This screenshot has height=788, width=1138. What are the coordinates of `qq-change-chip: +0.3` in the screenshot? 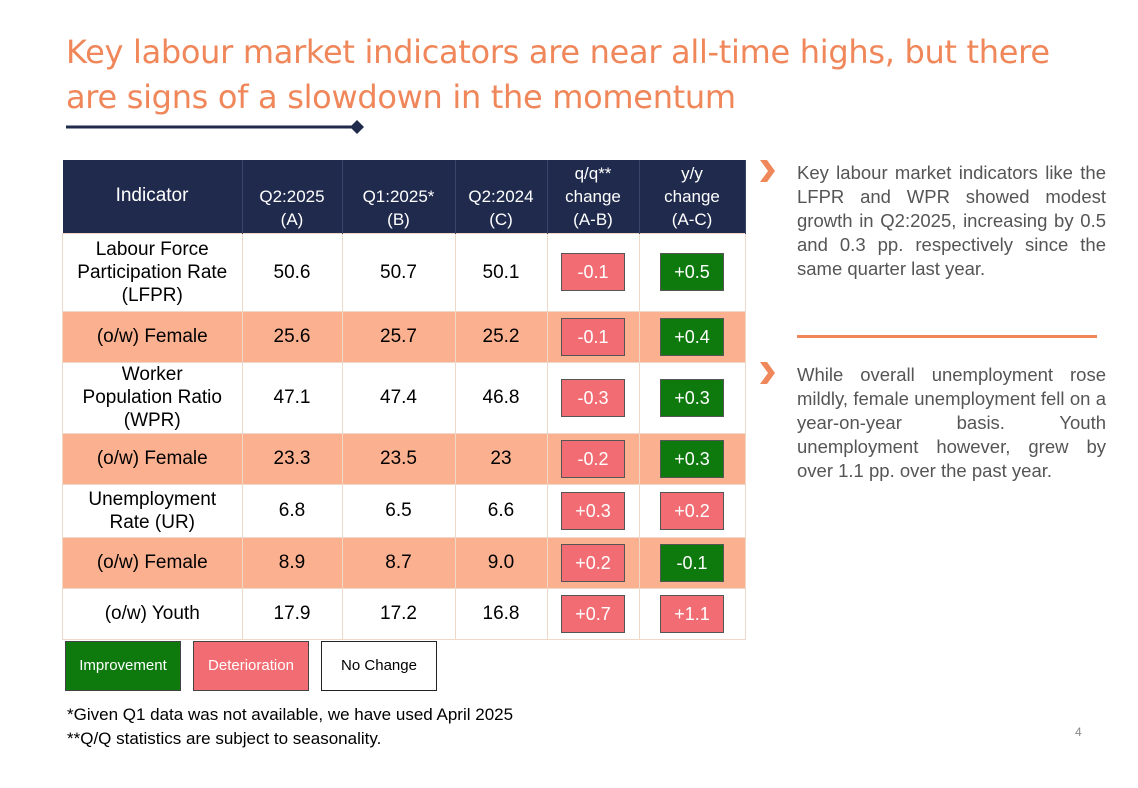 It's located at (593, 510).